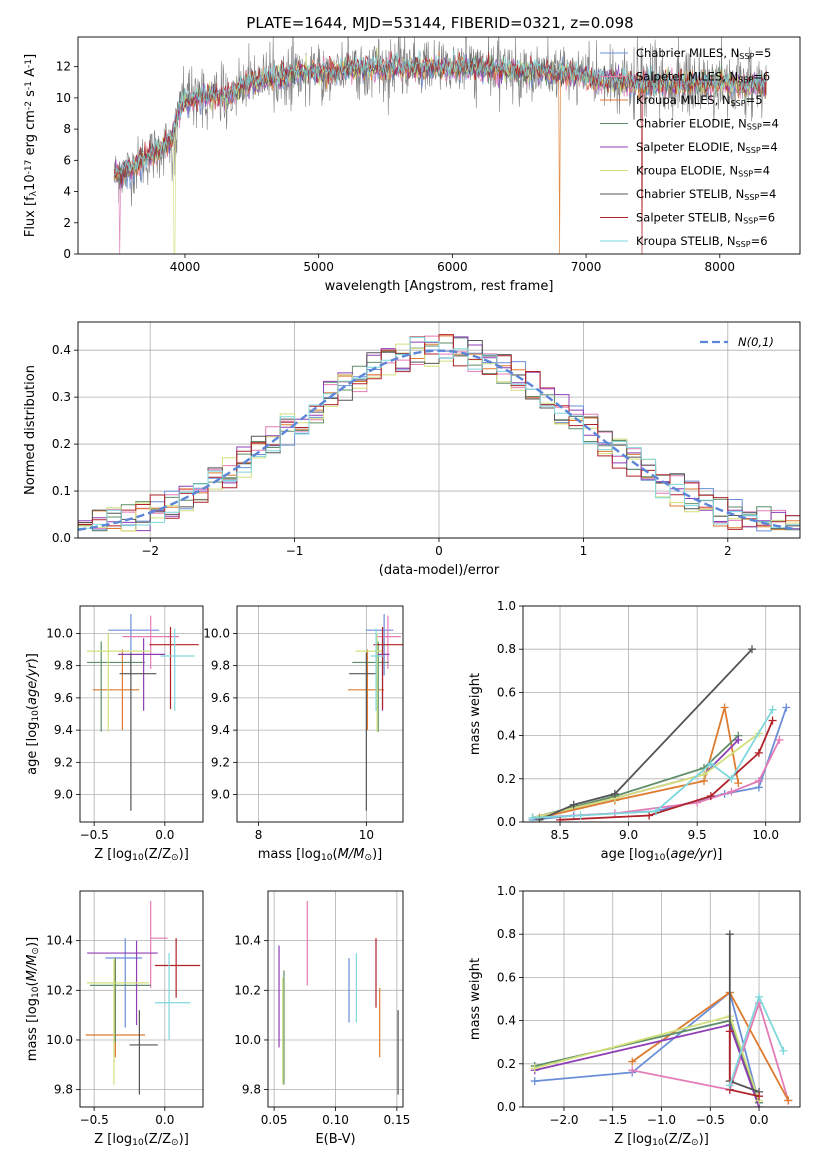 The width and height of the screenshot is (819, 1170). Describe the element at coordinates (61, 397) in the screenshot. I see `y-tick-label: 0.3` at that location.